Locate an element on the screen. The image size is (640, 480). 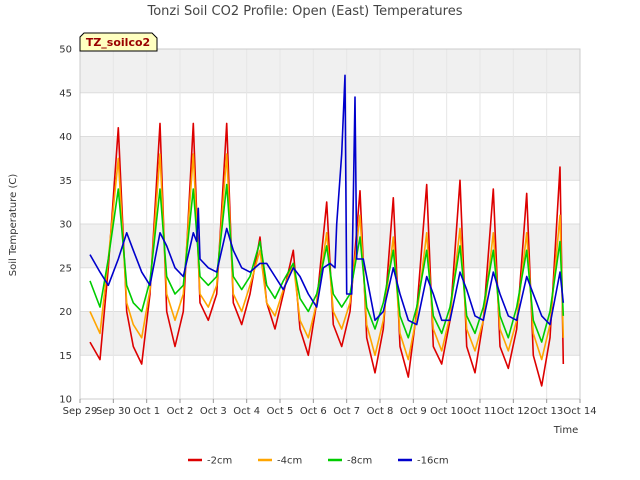
y-tick-label: 45 is located at coordinates (65, 93).